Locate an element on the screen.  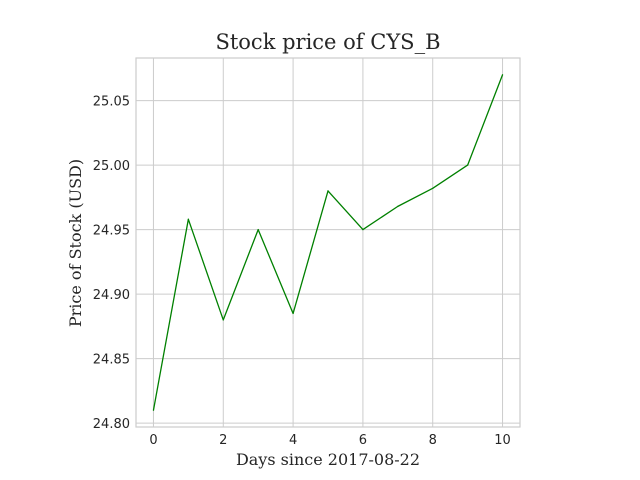
x-tick-label: 4 is located at coordinates (293, 440).